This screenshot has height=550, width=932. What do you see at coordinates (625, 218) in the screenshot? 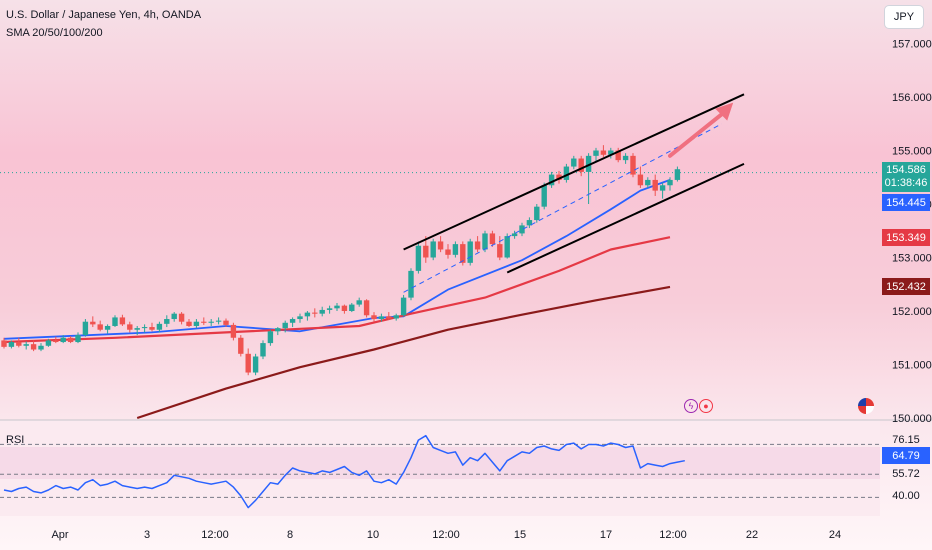
I see `channel-lower-line` at bounding box center [625, 218].